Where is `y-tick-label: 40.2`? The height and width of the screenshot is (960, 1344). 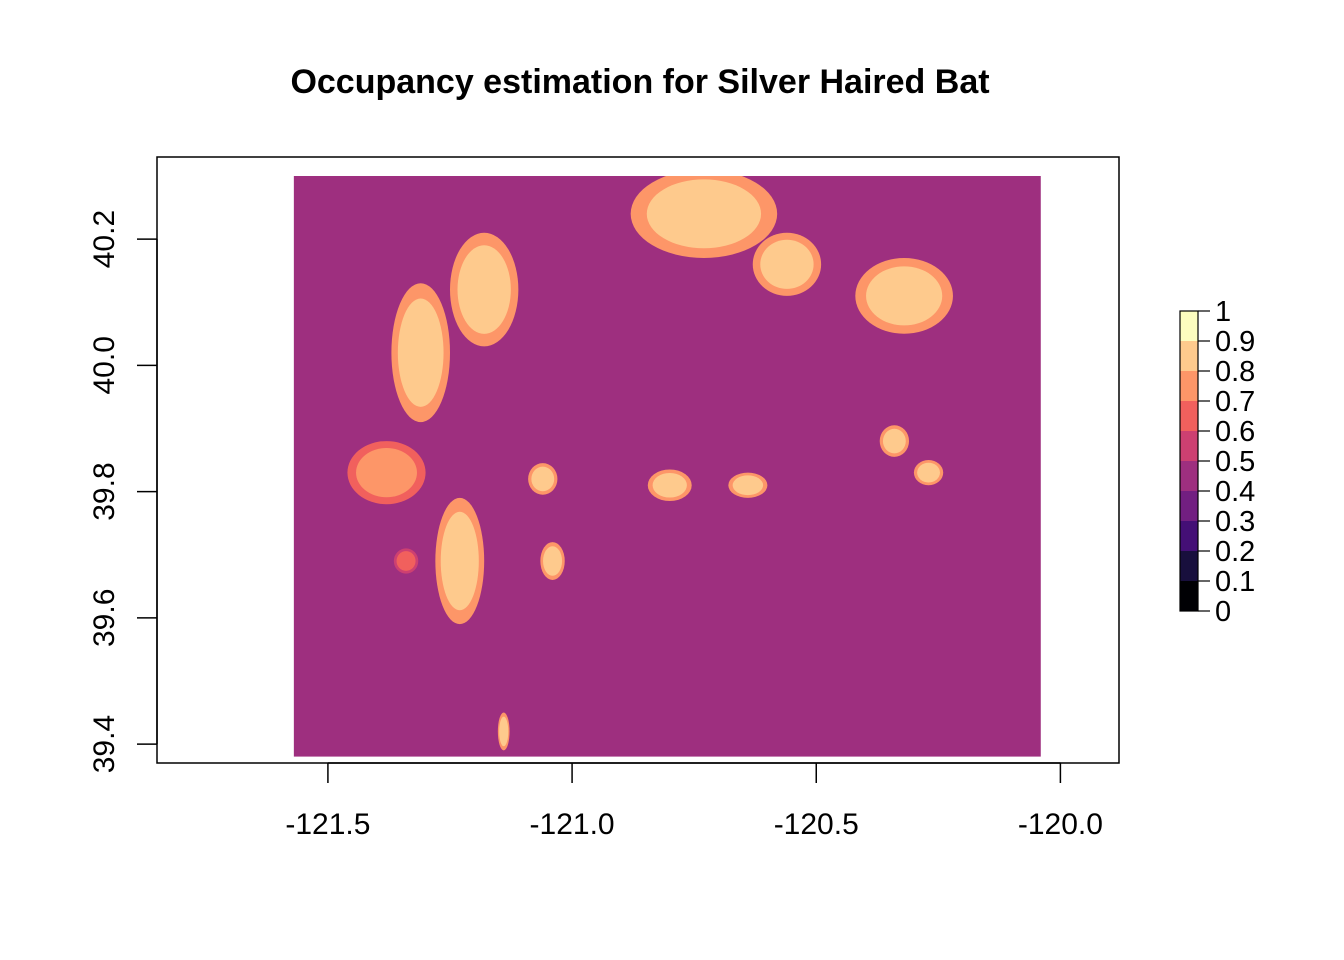 y-tick-label: 40.2 is located at coordinates (104, 239).